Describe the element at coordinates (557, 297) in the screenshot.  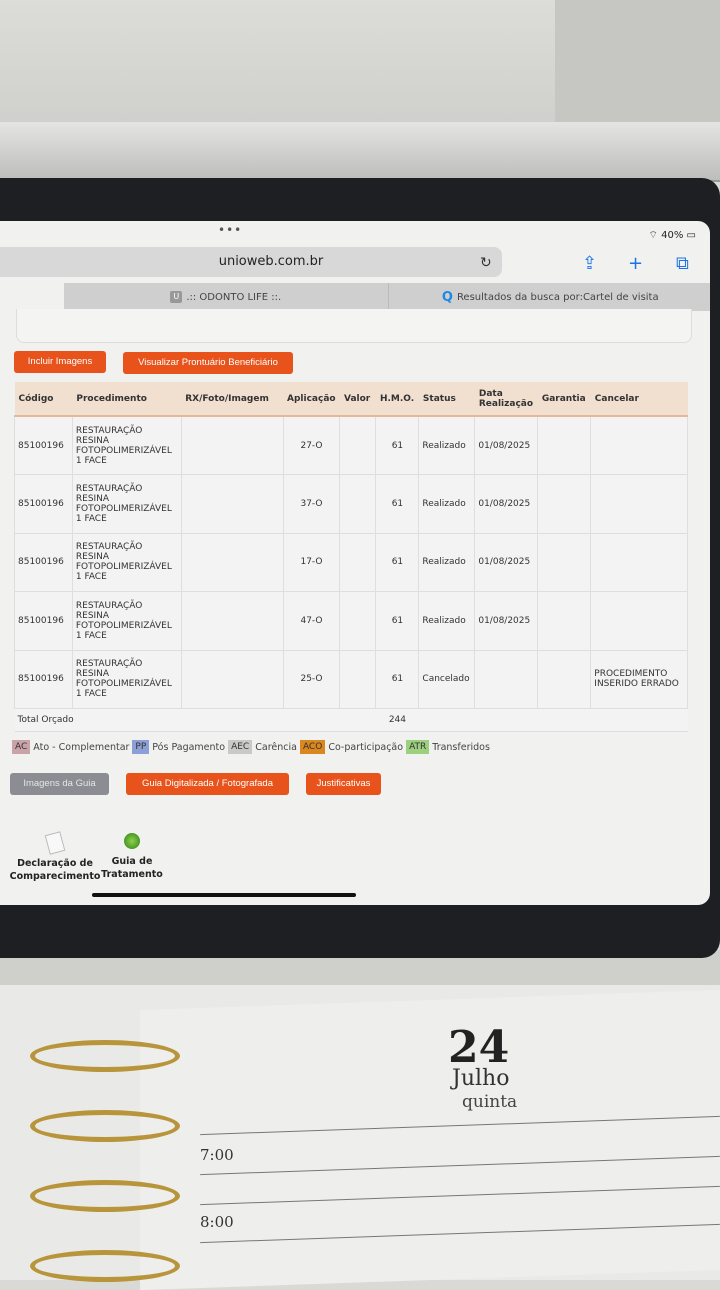
I see `tab-label: Resultados da busca por:Cartel de visita` at that location.